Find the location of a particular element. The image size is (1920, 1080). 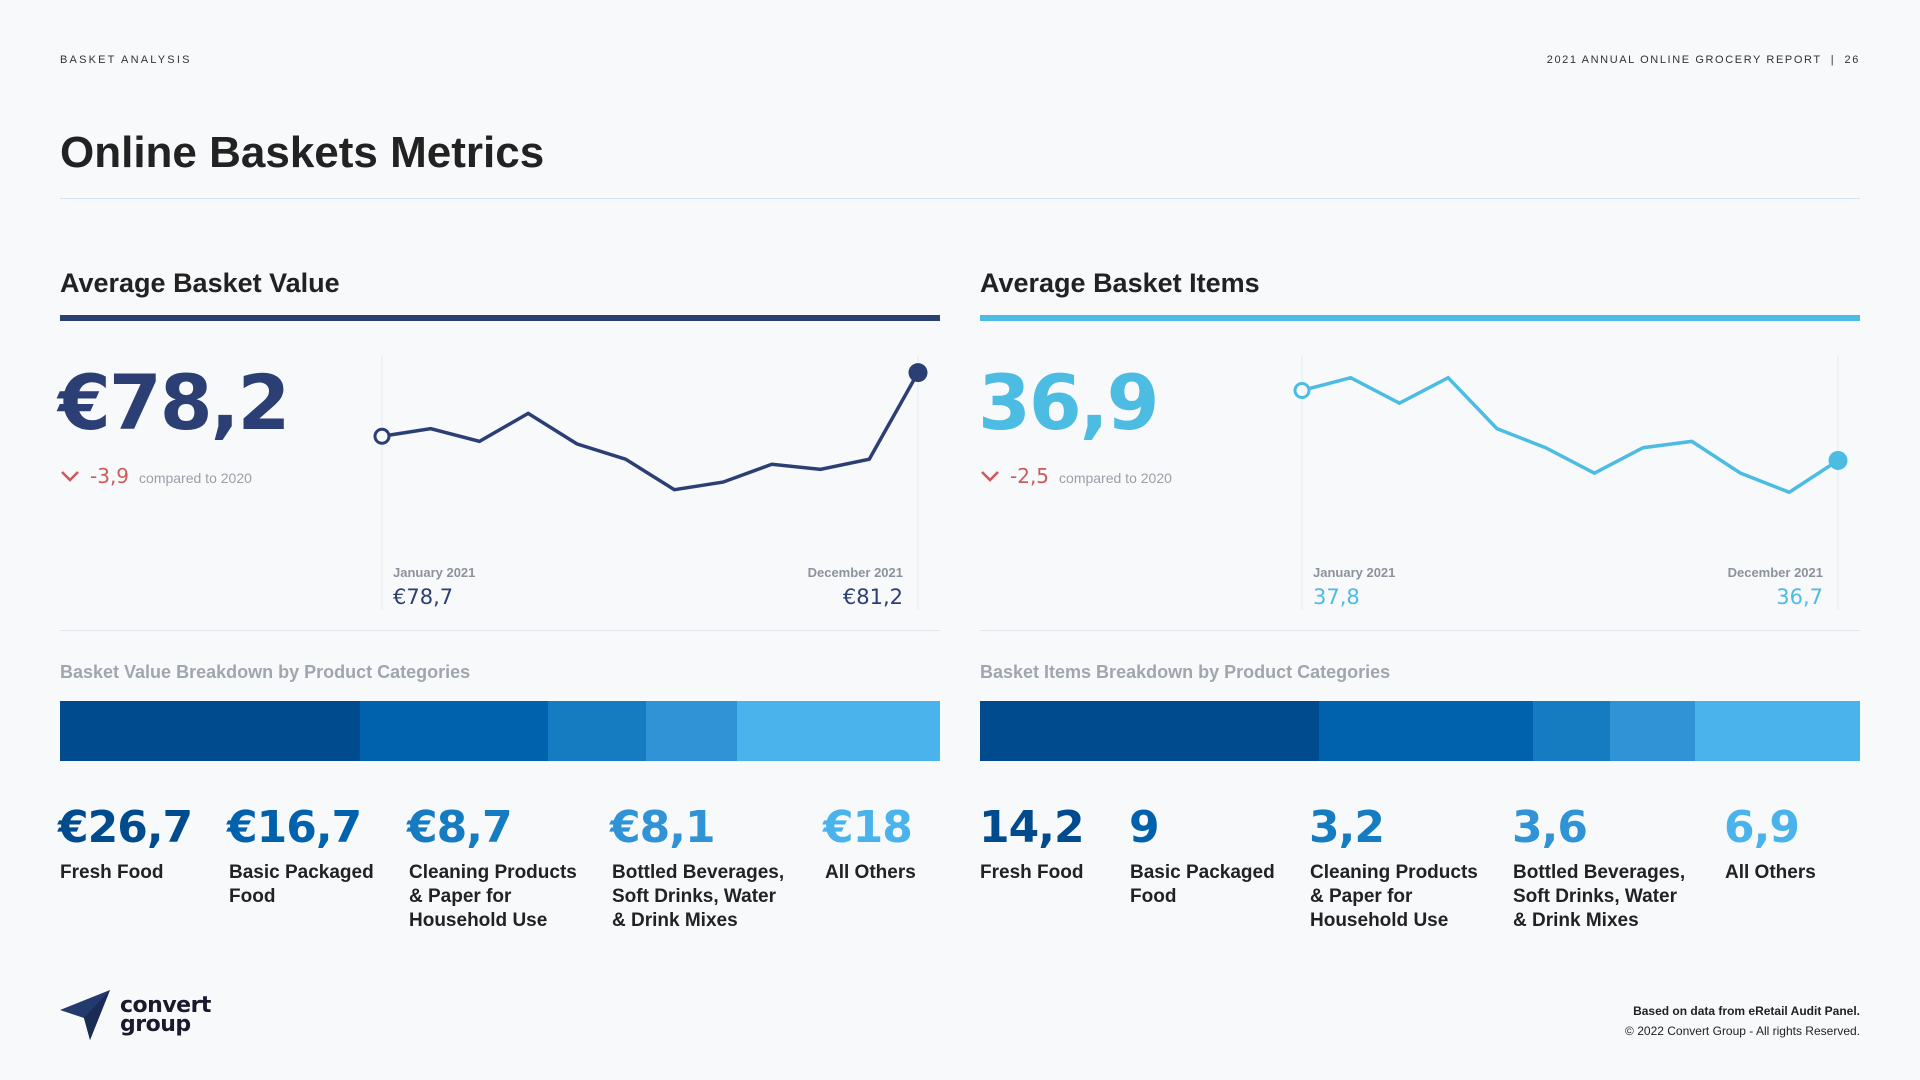

category-value: €8,1 is located at coordinates (663, 827).